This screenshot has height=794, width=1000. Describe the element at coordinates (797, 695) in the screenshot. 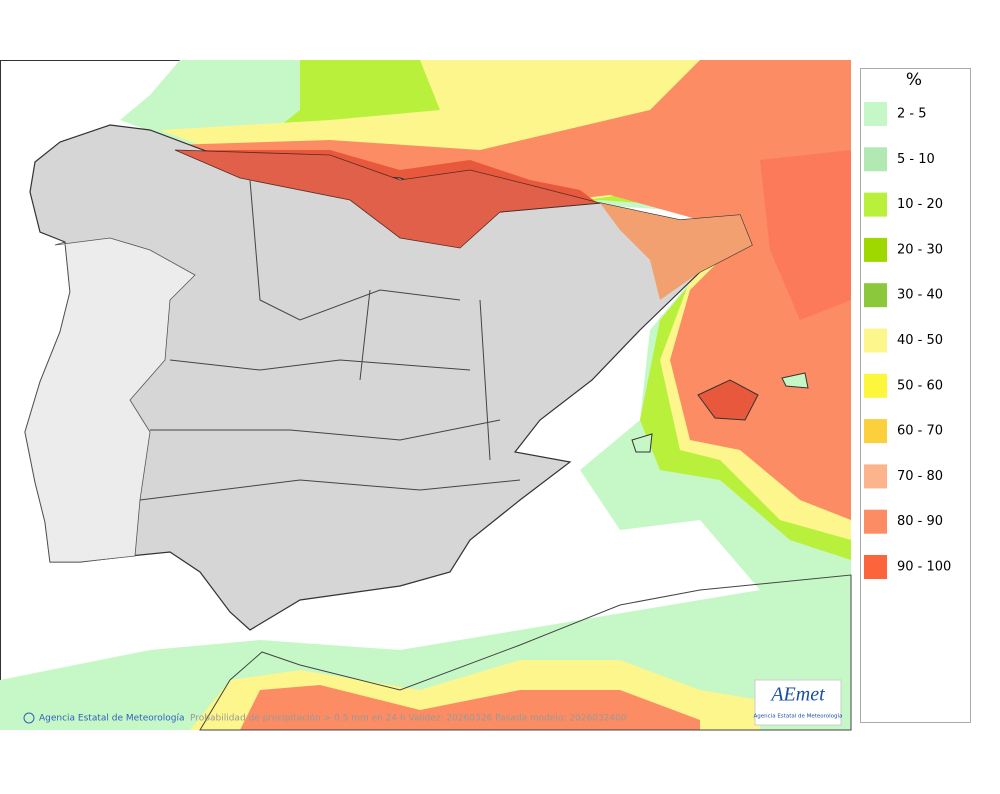

I see `logo-name: AEmet` at that location.